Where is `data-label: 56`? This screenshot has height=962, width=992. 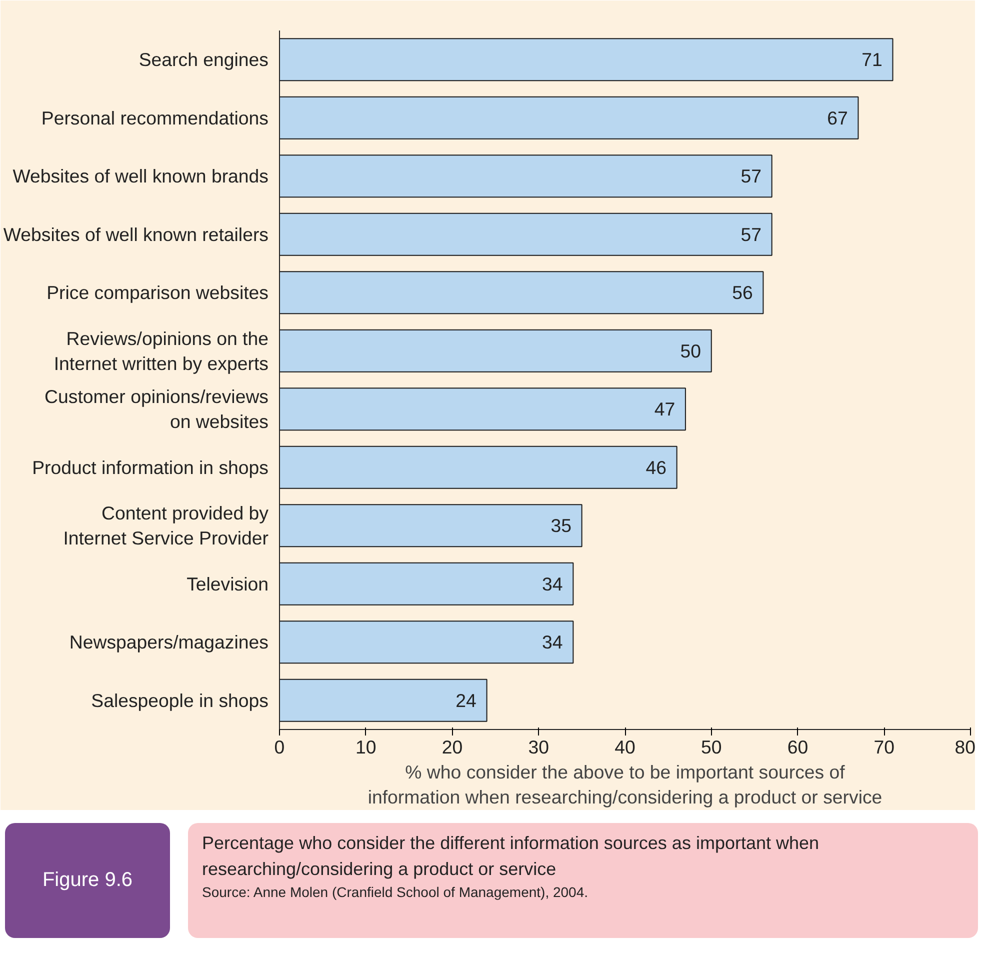 data-label: 56 is located at coordinates (742, 293).